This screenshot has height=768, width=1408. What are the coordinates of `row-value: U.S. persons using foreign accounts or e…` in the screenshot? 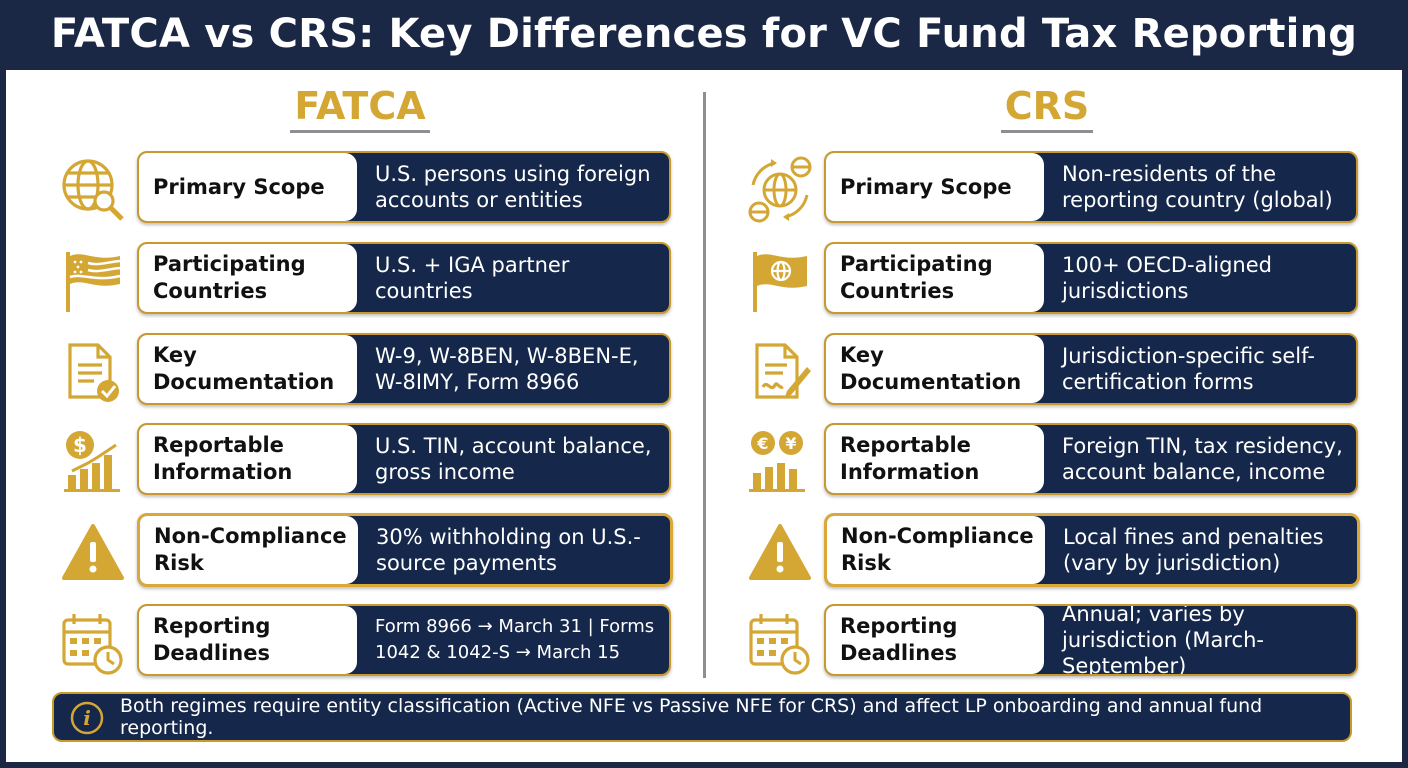 It's located at (513, 187).